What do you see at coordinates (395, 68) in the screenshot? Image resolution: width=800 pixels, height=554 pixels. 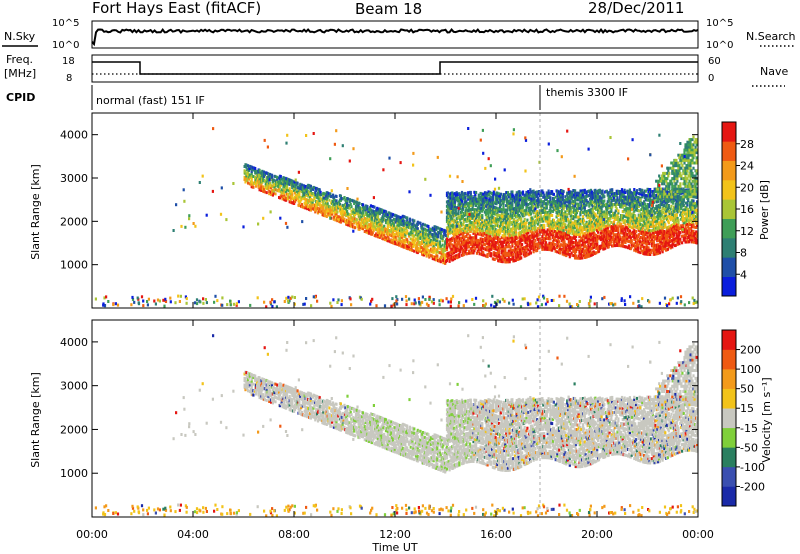 I see `frequency-trace` at bounding box center [395, 68].